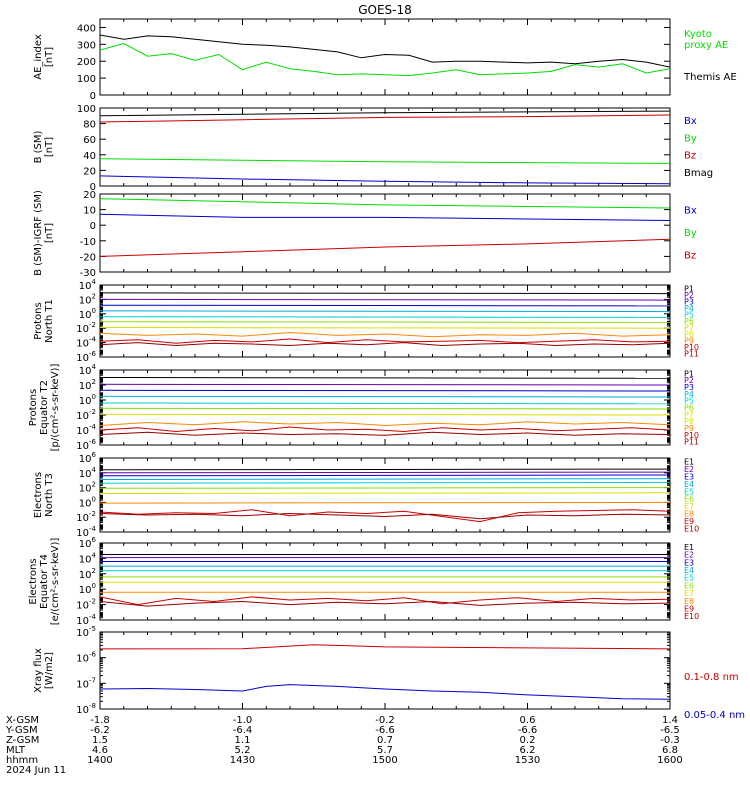  What do you see at coordinates (100, 730) in the screenshot?
I see `x-tick-value: -6.2` at bounding box center [100, 730].